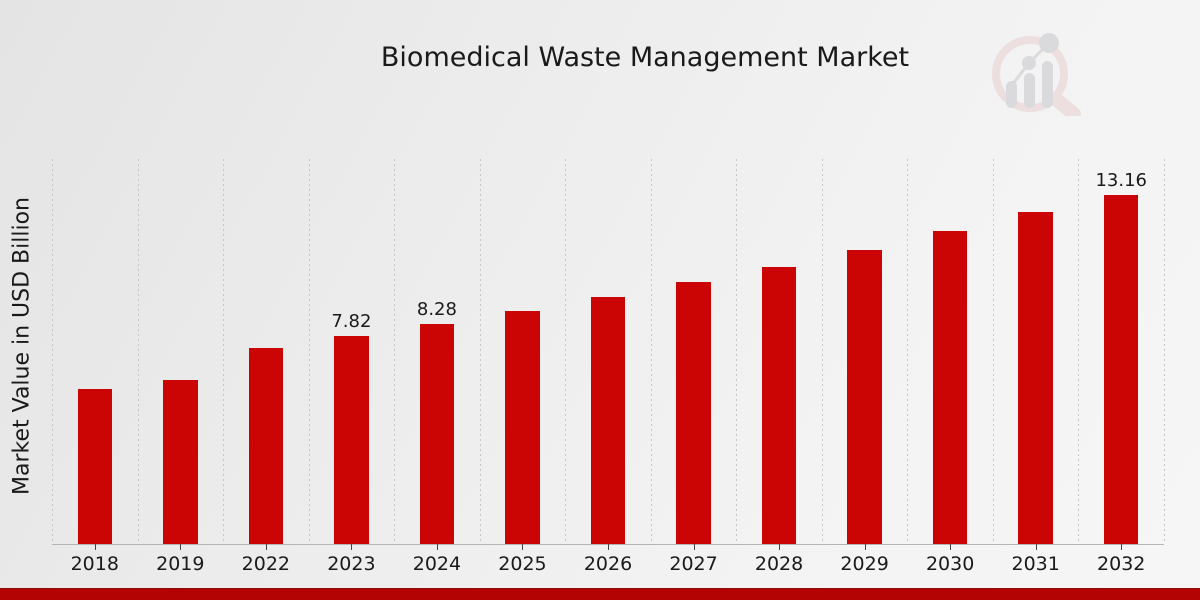 This screenshot has width=1200, height=600. Describe the element at coordinates (864, 564) in the screenshot. I see `x-tick-label-2029: 2029` at that location.